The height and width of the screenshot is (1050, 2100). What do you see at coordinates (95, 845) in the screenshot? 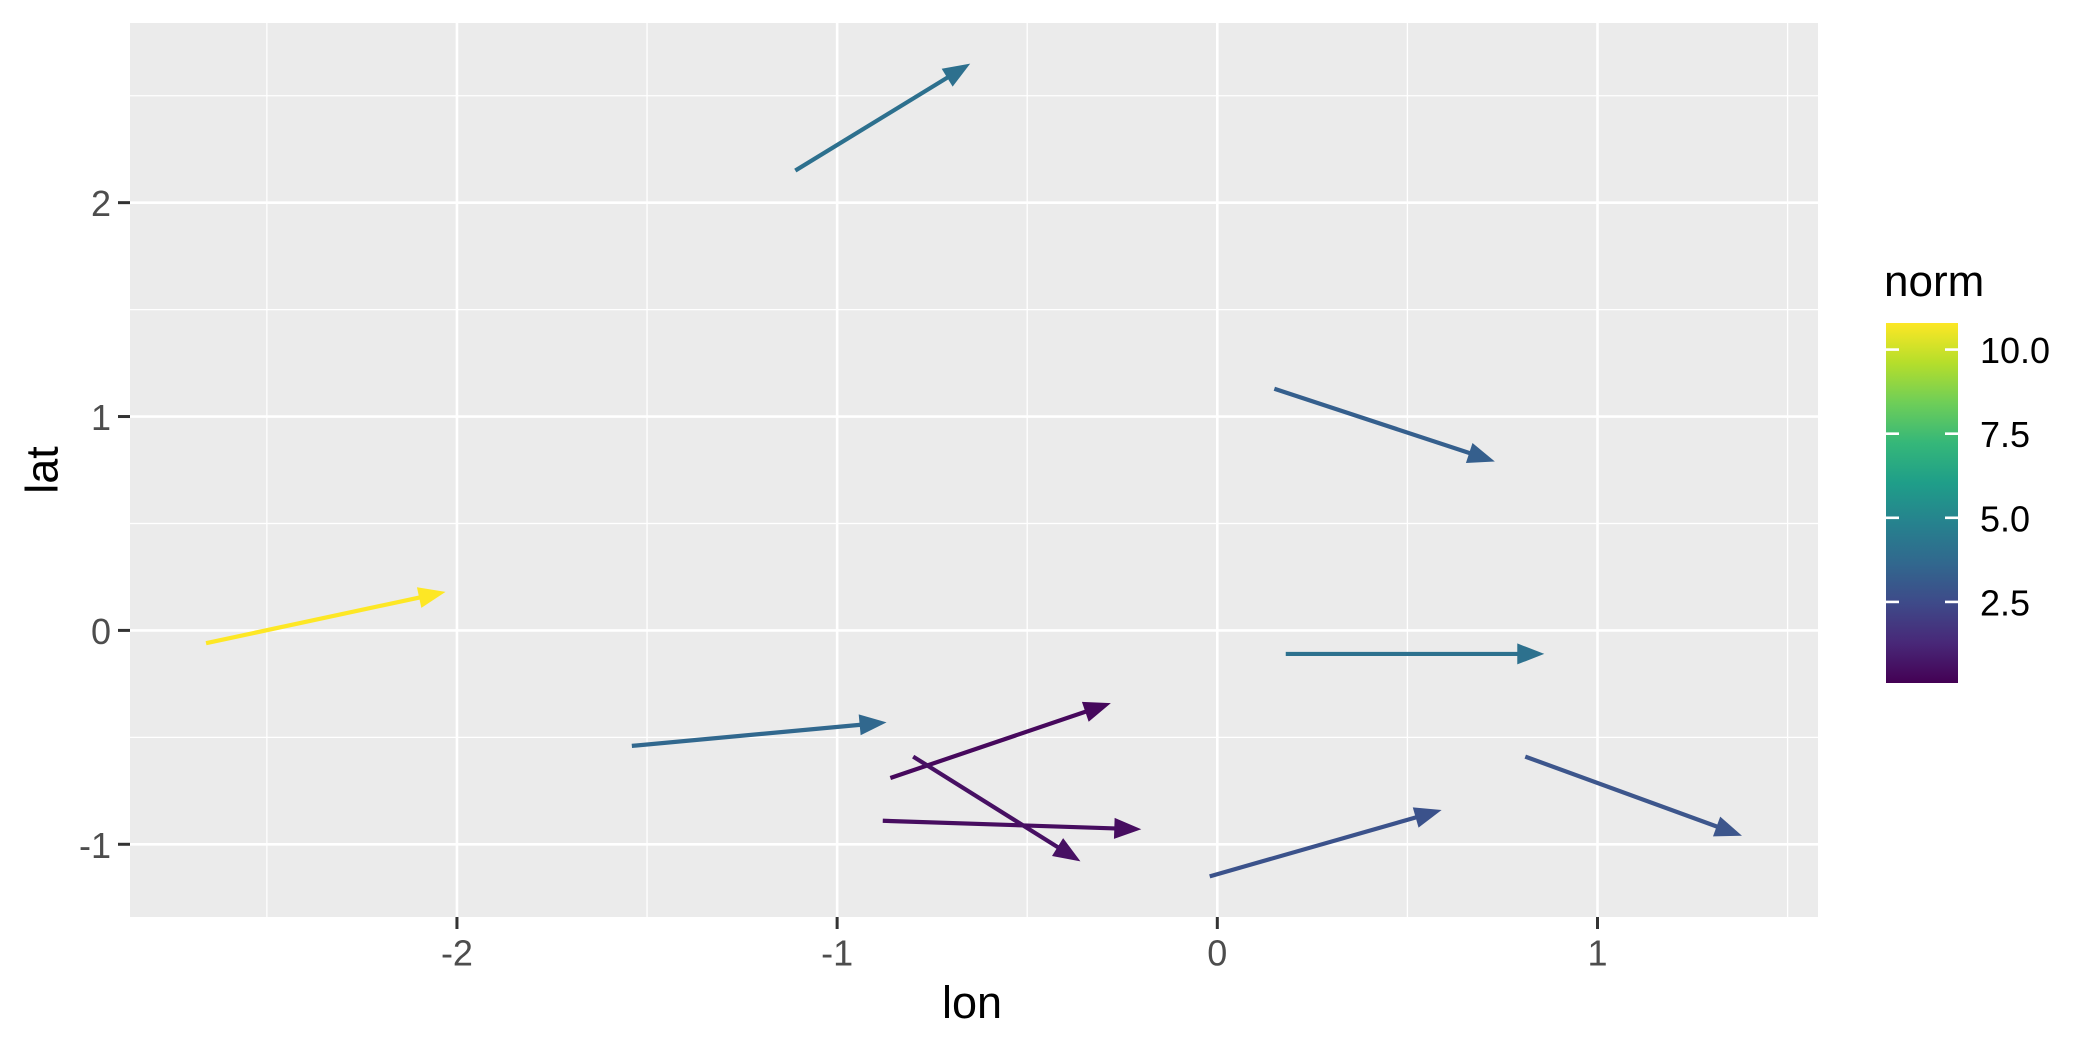
I see `y-tick-label: -1` at bounding box center [95, 845].